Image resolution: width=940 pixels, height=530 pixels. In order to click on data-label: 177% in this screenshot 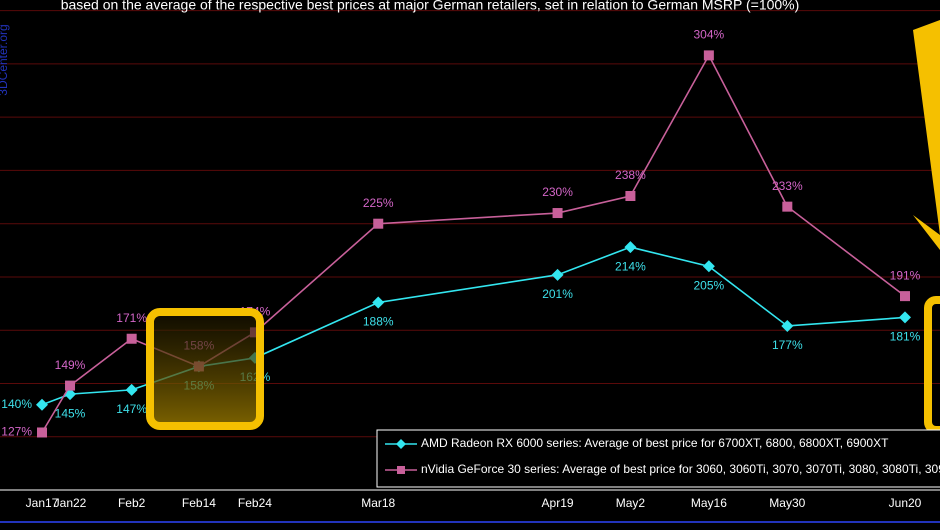, I will do `click(787, 345)`.